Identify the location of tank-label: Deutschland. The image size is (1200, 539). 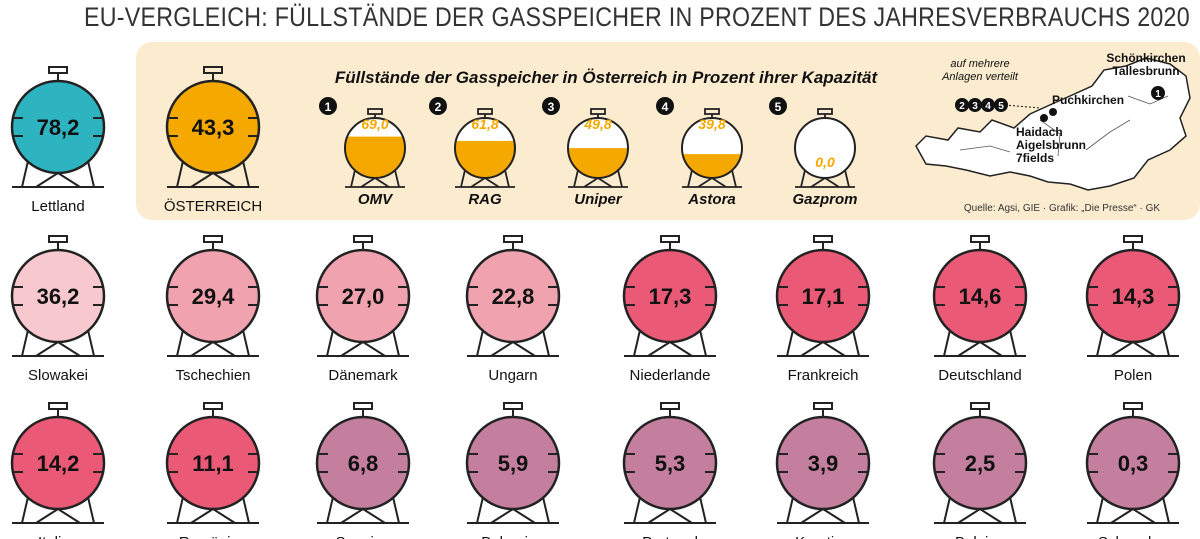
(979, 375).